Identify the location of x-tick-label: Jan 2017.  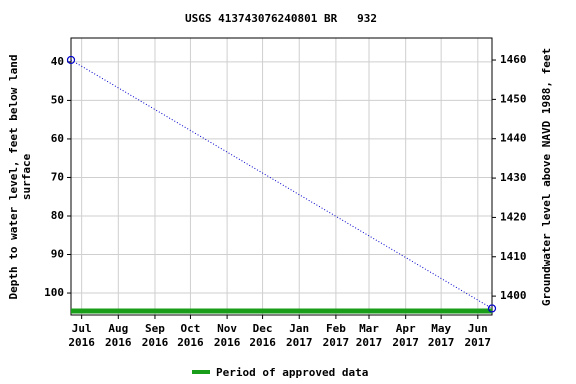
(299, 335).